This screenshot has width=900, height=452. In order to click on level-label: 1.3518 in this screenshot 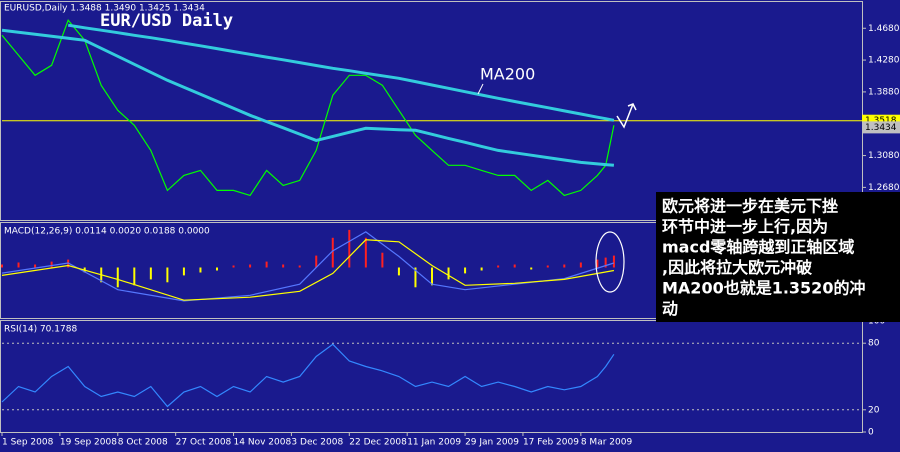, I will do `click(881, 121)`.